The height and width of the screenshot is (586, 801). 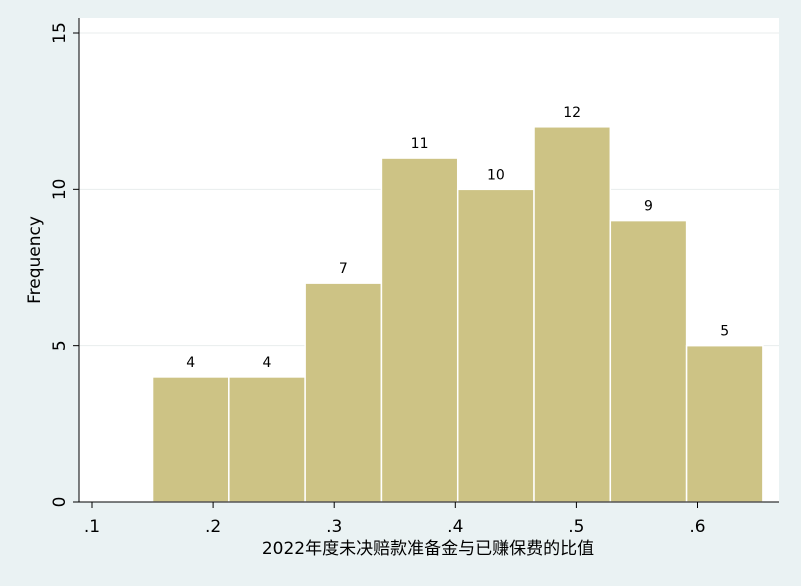 What do you see at coordinates (343, 269) in the screenshot?
I see `bar-value-label: 7` at bounding box center [343, 269].